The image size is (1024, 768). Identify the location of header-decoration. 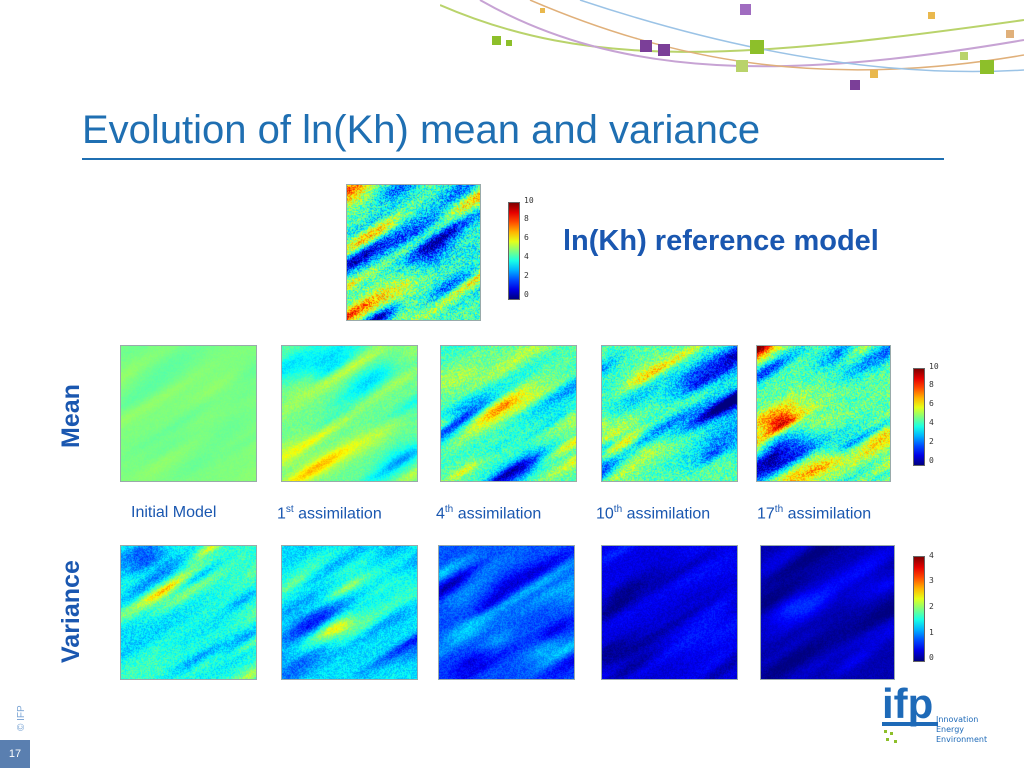
(732, 45).